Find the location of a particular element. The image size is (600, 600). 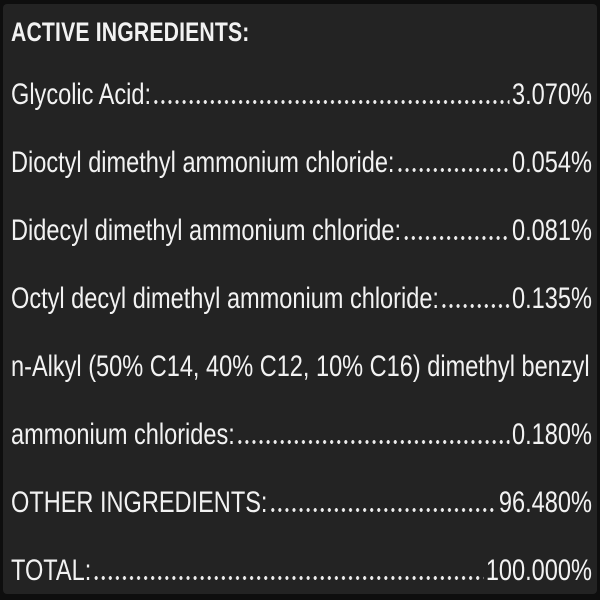

ingredient-name: Octyl decyl dimethyl ammonium chloride: is located at coordinates (225, 298).